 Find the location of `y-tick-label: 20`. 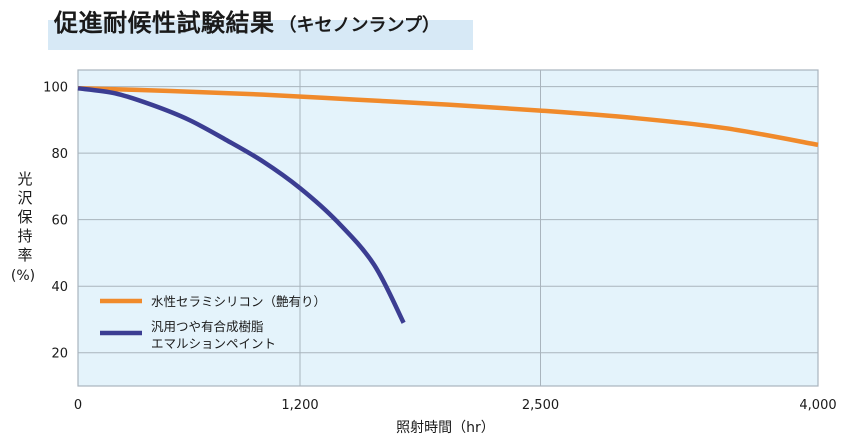

y-tick-label: 20 is located at coordinates (59, 354).